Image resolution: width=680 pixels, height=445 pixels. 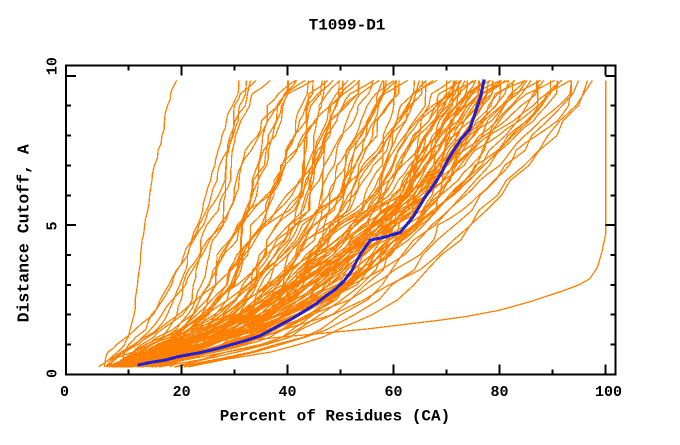 I want to click on svg-text: Distance Cutoff, A, so click(x=24, y=233).